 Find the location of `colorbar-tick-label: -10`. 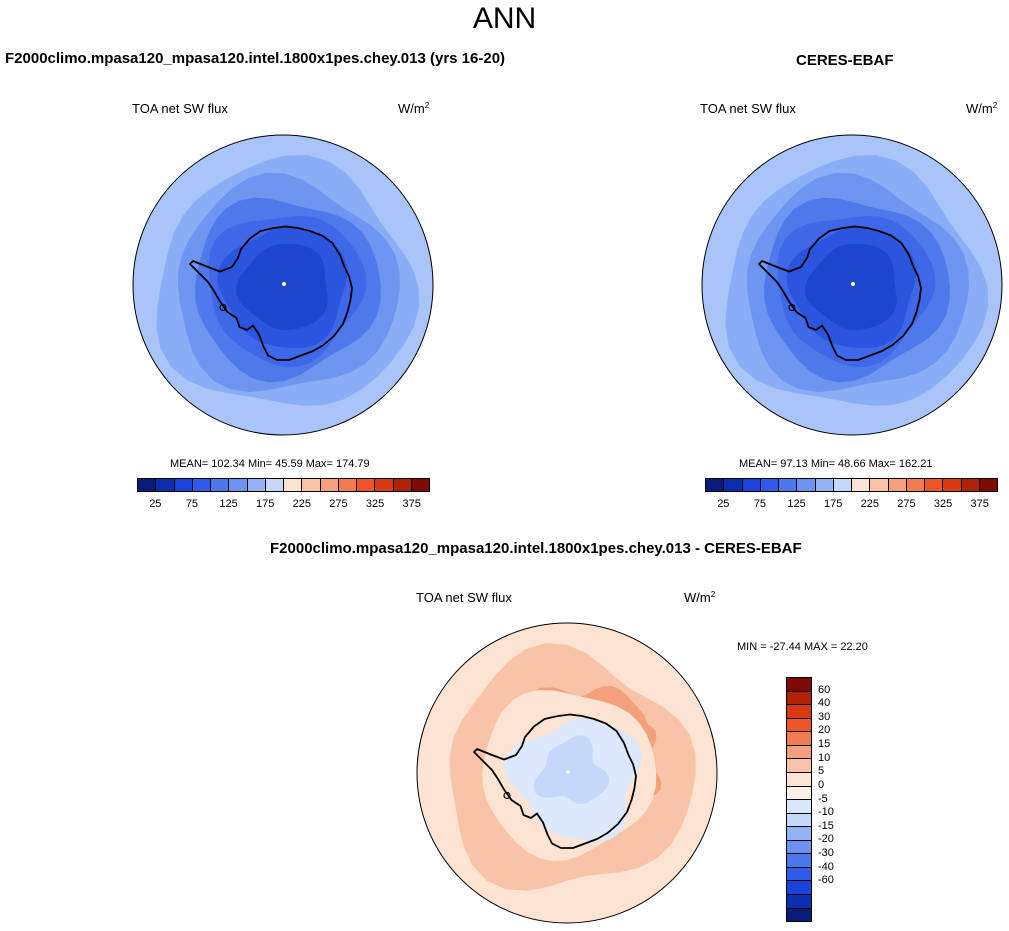

colorbar-tick-label: -10 is located at coordinates (826, 812).